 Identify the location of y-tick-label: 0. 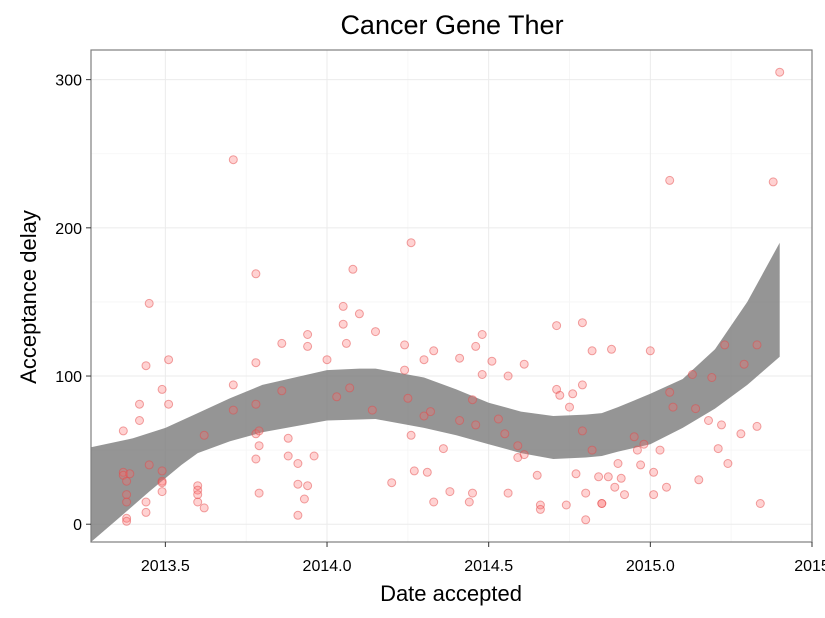
(77, 525).